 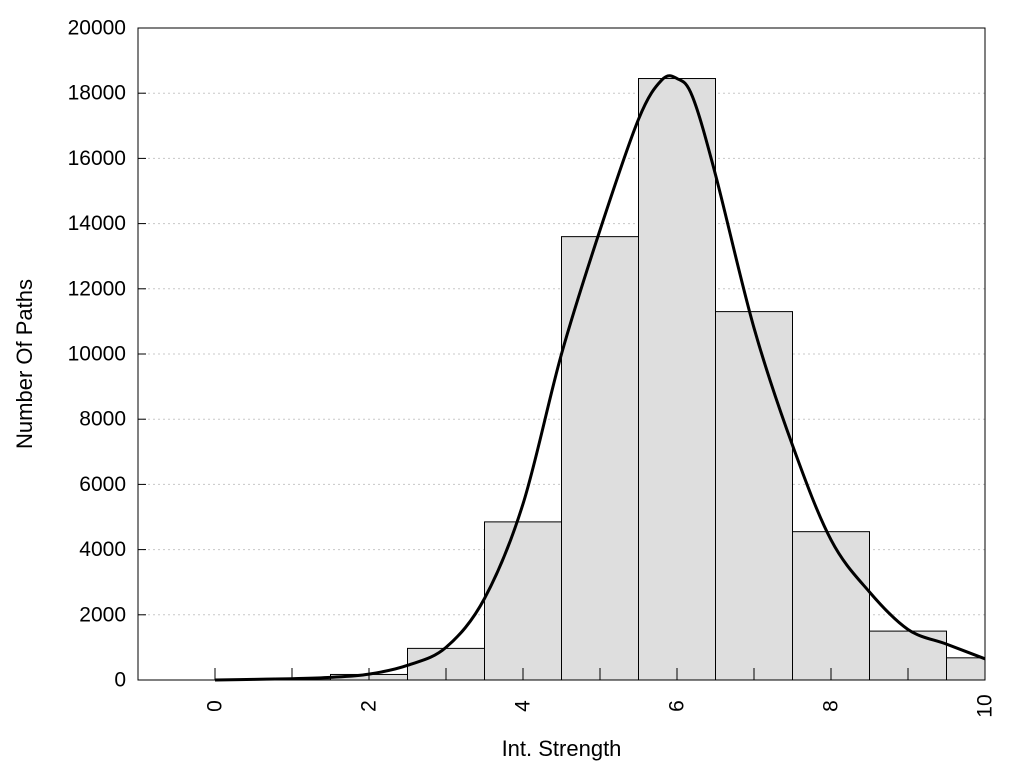 What do you see at coordinates (102, 419) in the screenshot?
I see `y-tick-label: 8000` at bounding box center [102, 419].